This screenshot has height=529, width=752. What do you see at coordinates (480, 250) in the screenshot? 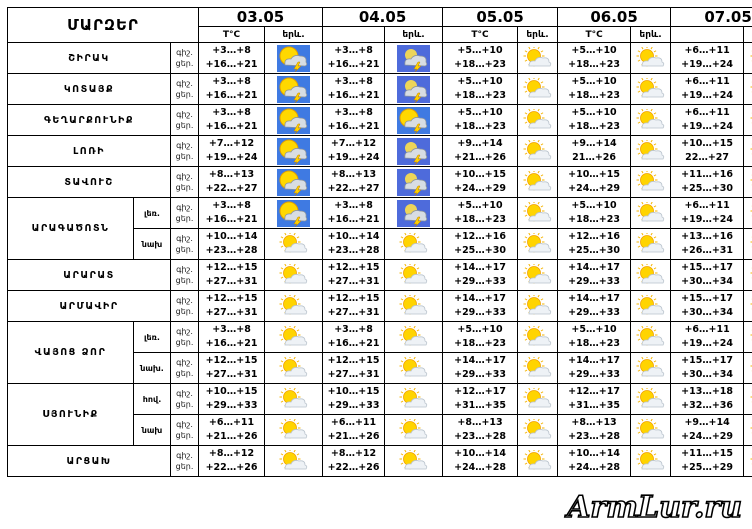
I see `day-temp: +25…+30` at bounding box center [480, 250].